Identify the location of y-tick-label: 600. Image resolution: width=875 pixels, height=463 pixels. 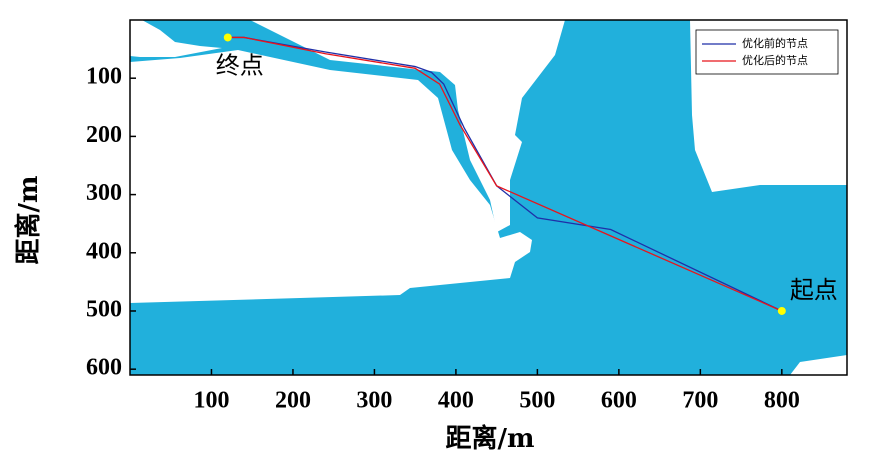
(104, 368).